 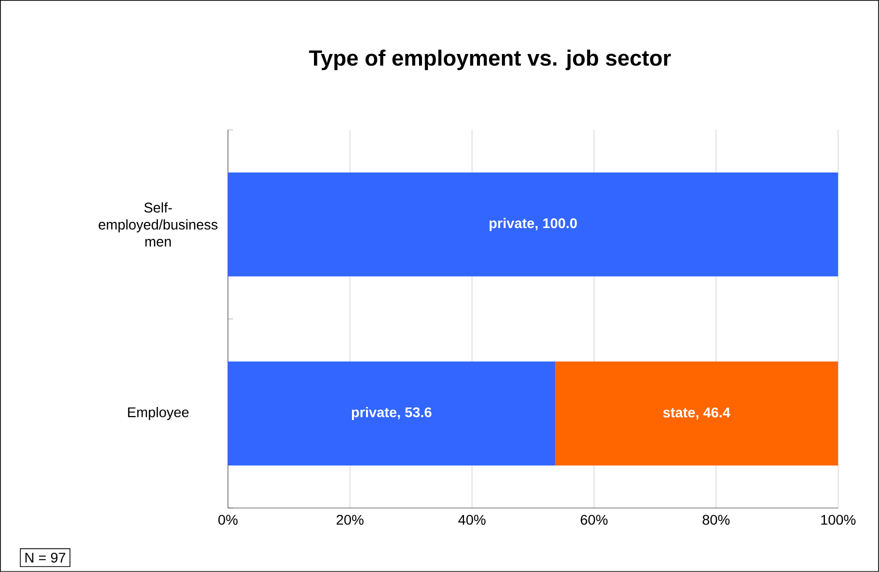 I want to click on x-tick-label: 40%, so click(x=472, y=519).